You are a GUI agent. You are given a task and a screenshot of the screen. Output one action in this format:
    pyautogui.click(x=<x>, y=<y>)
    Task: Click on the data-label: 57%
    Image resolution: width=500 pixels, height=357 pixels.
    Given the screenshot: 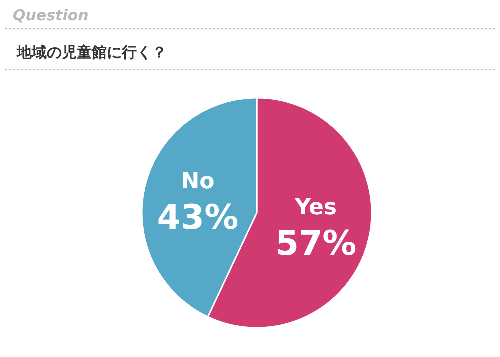 What is the action you would take?
    pyautogui.click(x=316, y=244)
    